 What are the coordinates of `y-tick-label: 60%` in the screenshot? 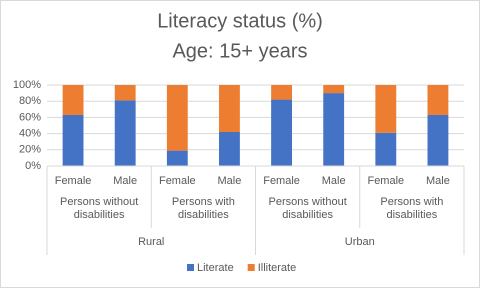 It's located at (30, 117).